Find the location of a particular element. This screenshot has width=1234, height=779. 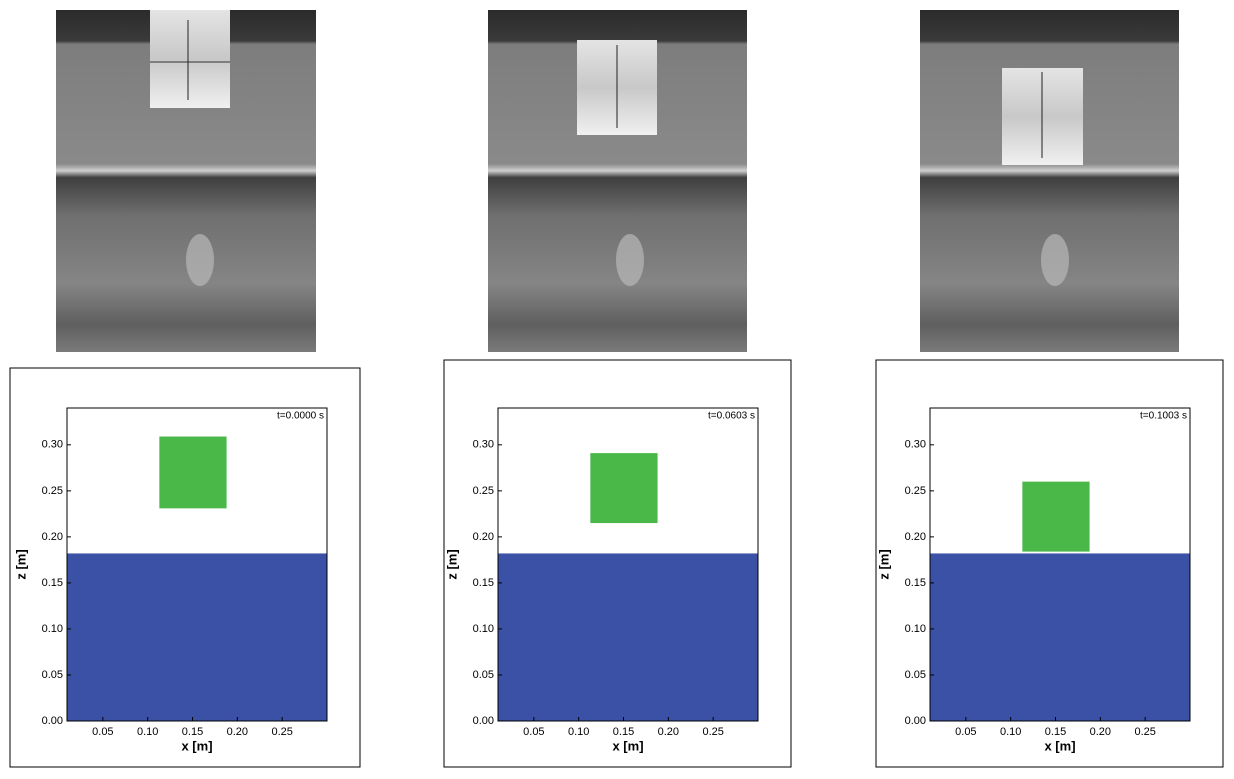

annotation: t=0.1003 s is located at coordinates (1163, 416).